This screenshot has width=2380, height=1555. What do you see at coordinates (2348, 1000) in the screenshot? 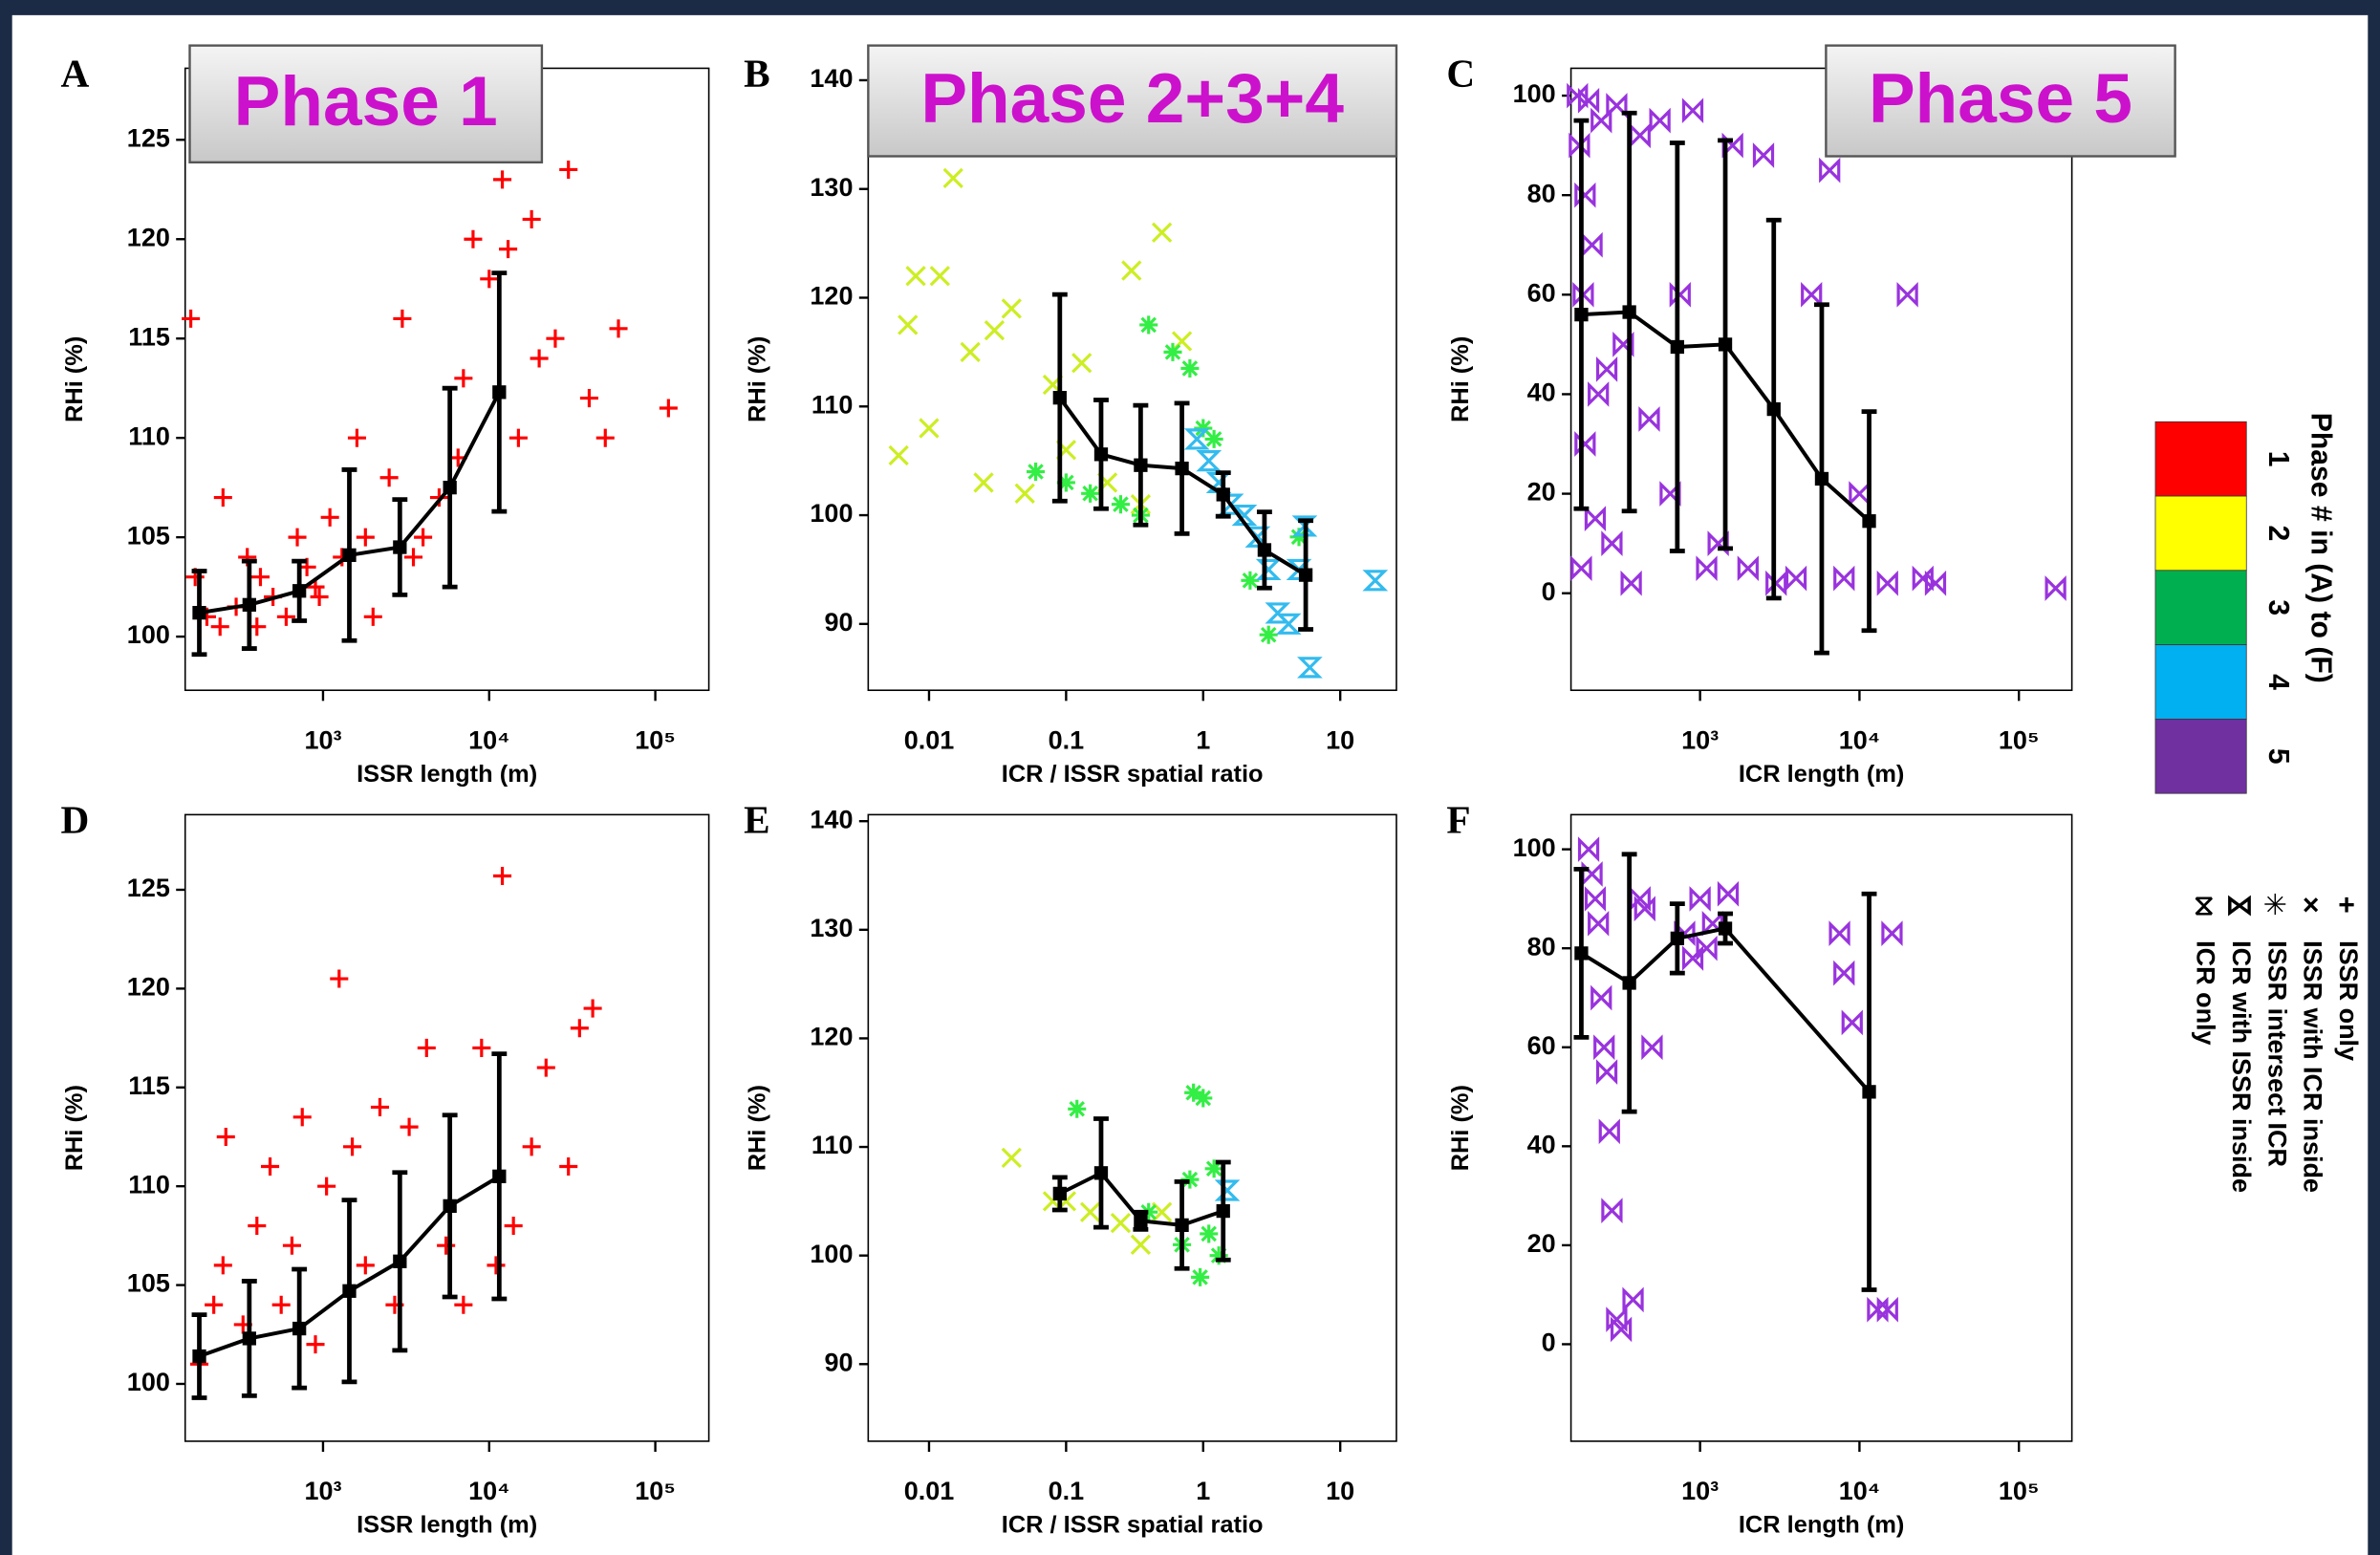
I see `legend-label: ISSR only` at bounding box center [2348, 1000].